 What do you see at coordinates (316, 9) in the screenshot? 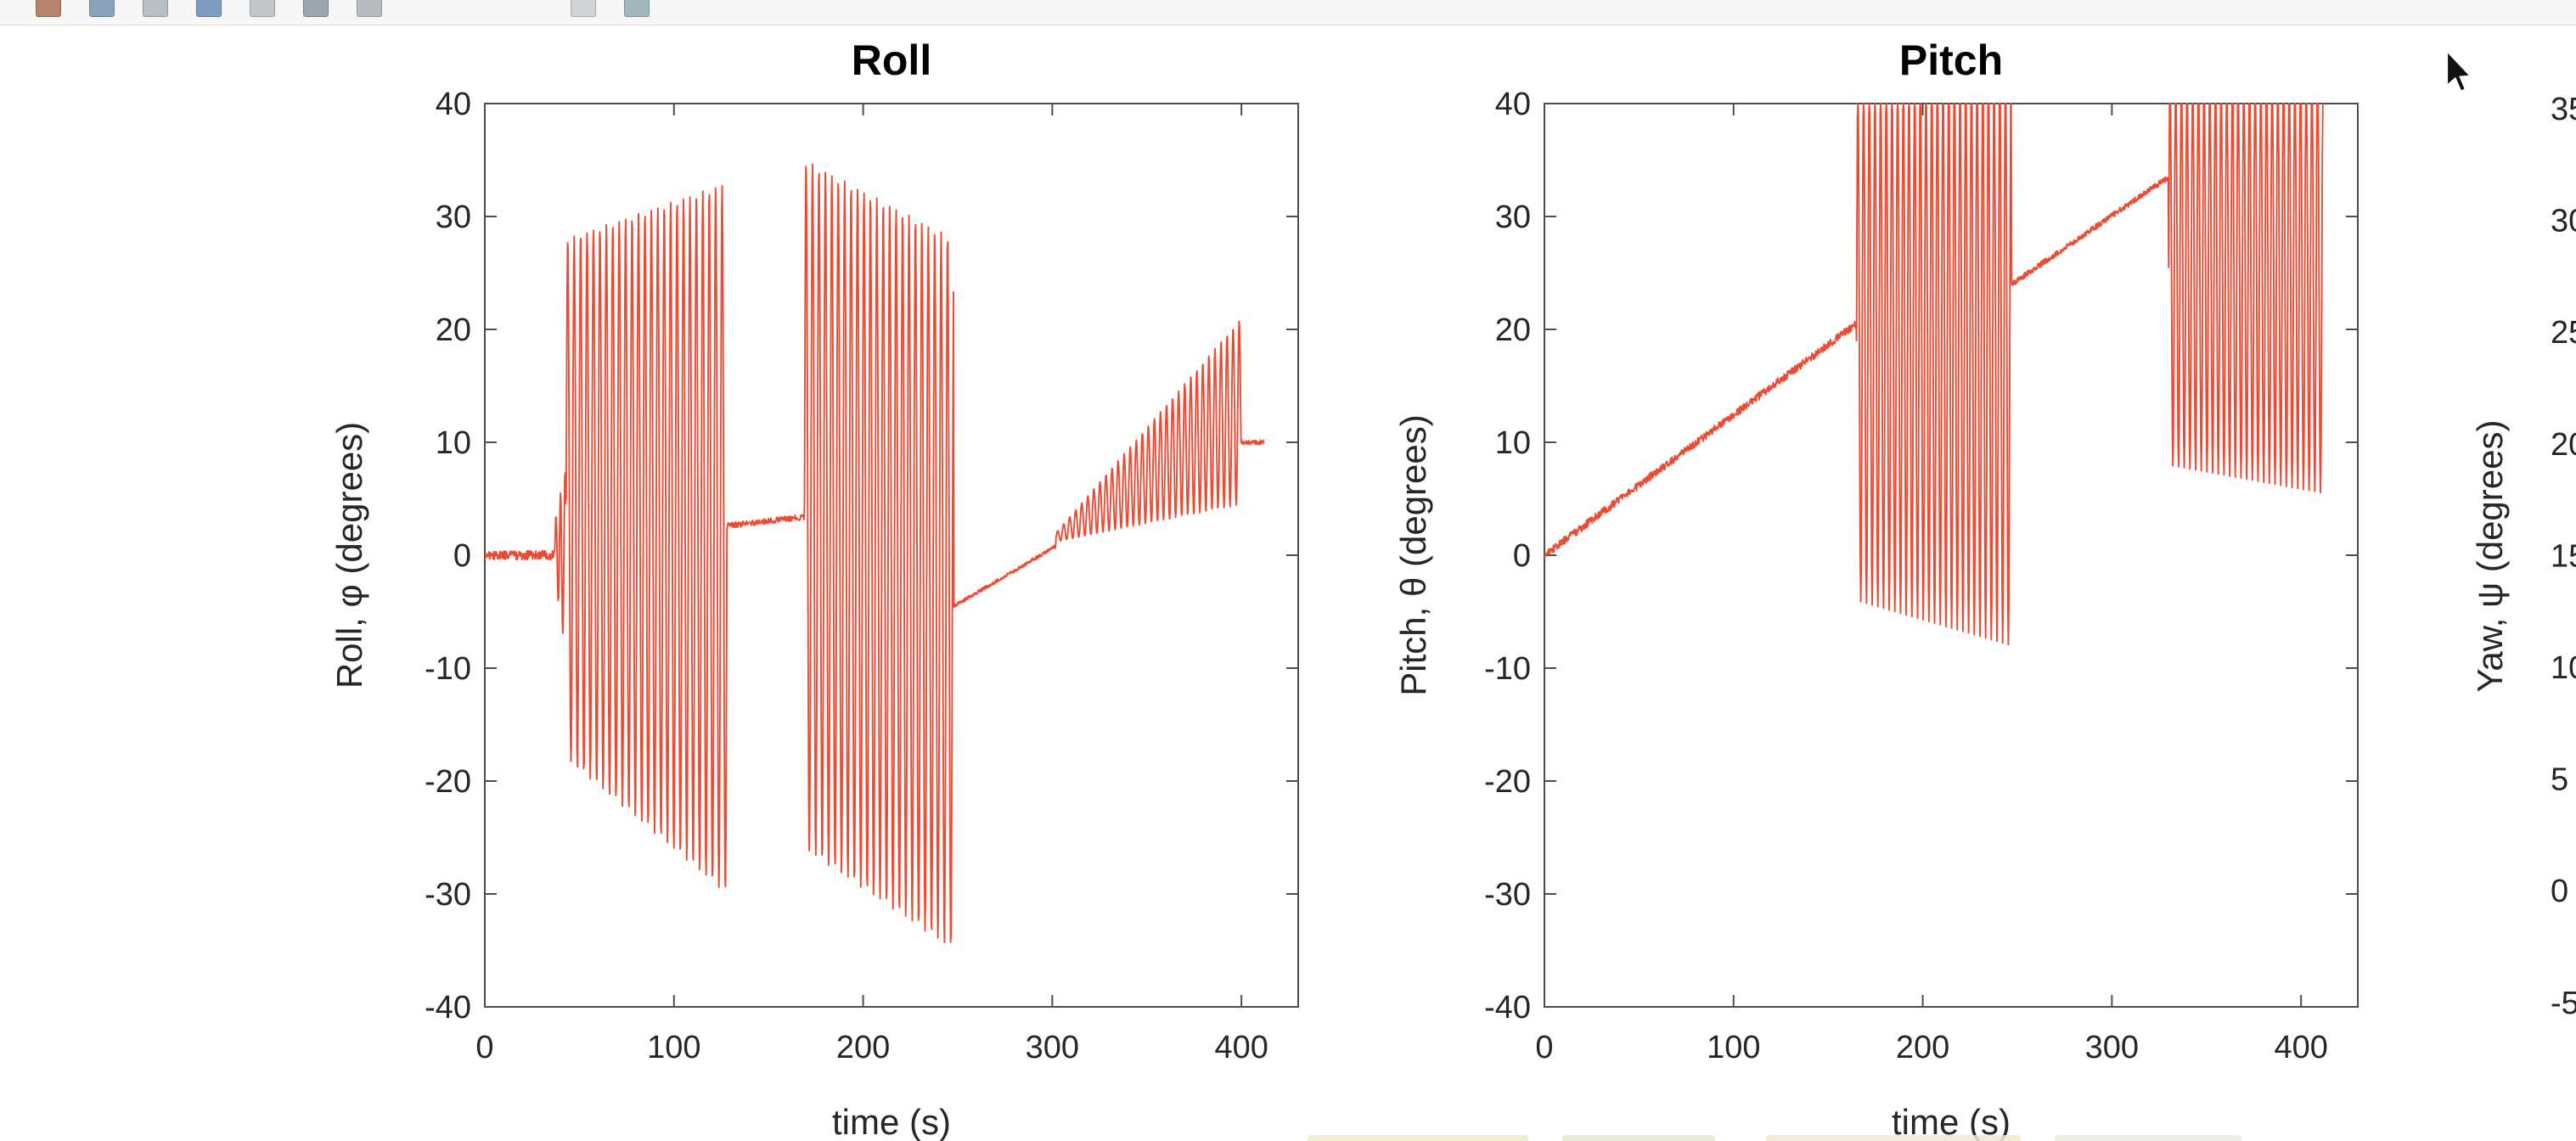
I see `zoom-out-icon` at bounding box center [316, 9].